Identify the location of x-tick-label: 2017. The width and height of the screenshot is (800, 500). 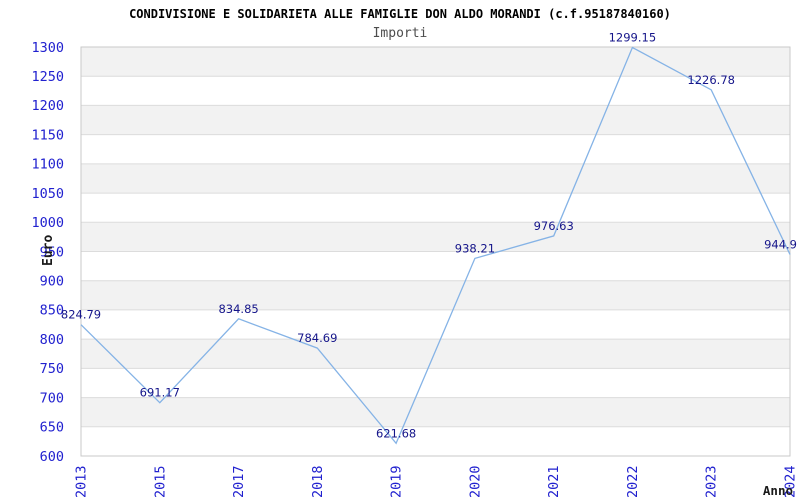
(239, 481).